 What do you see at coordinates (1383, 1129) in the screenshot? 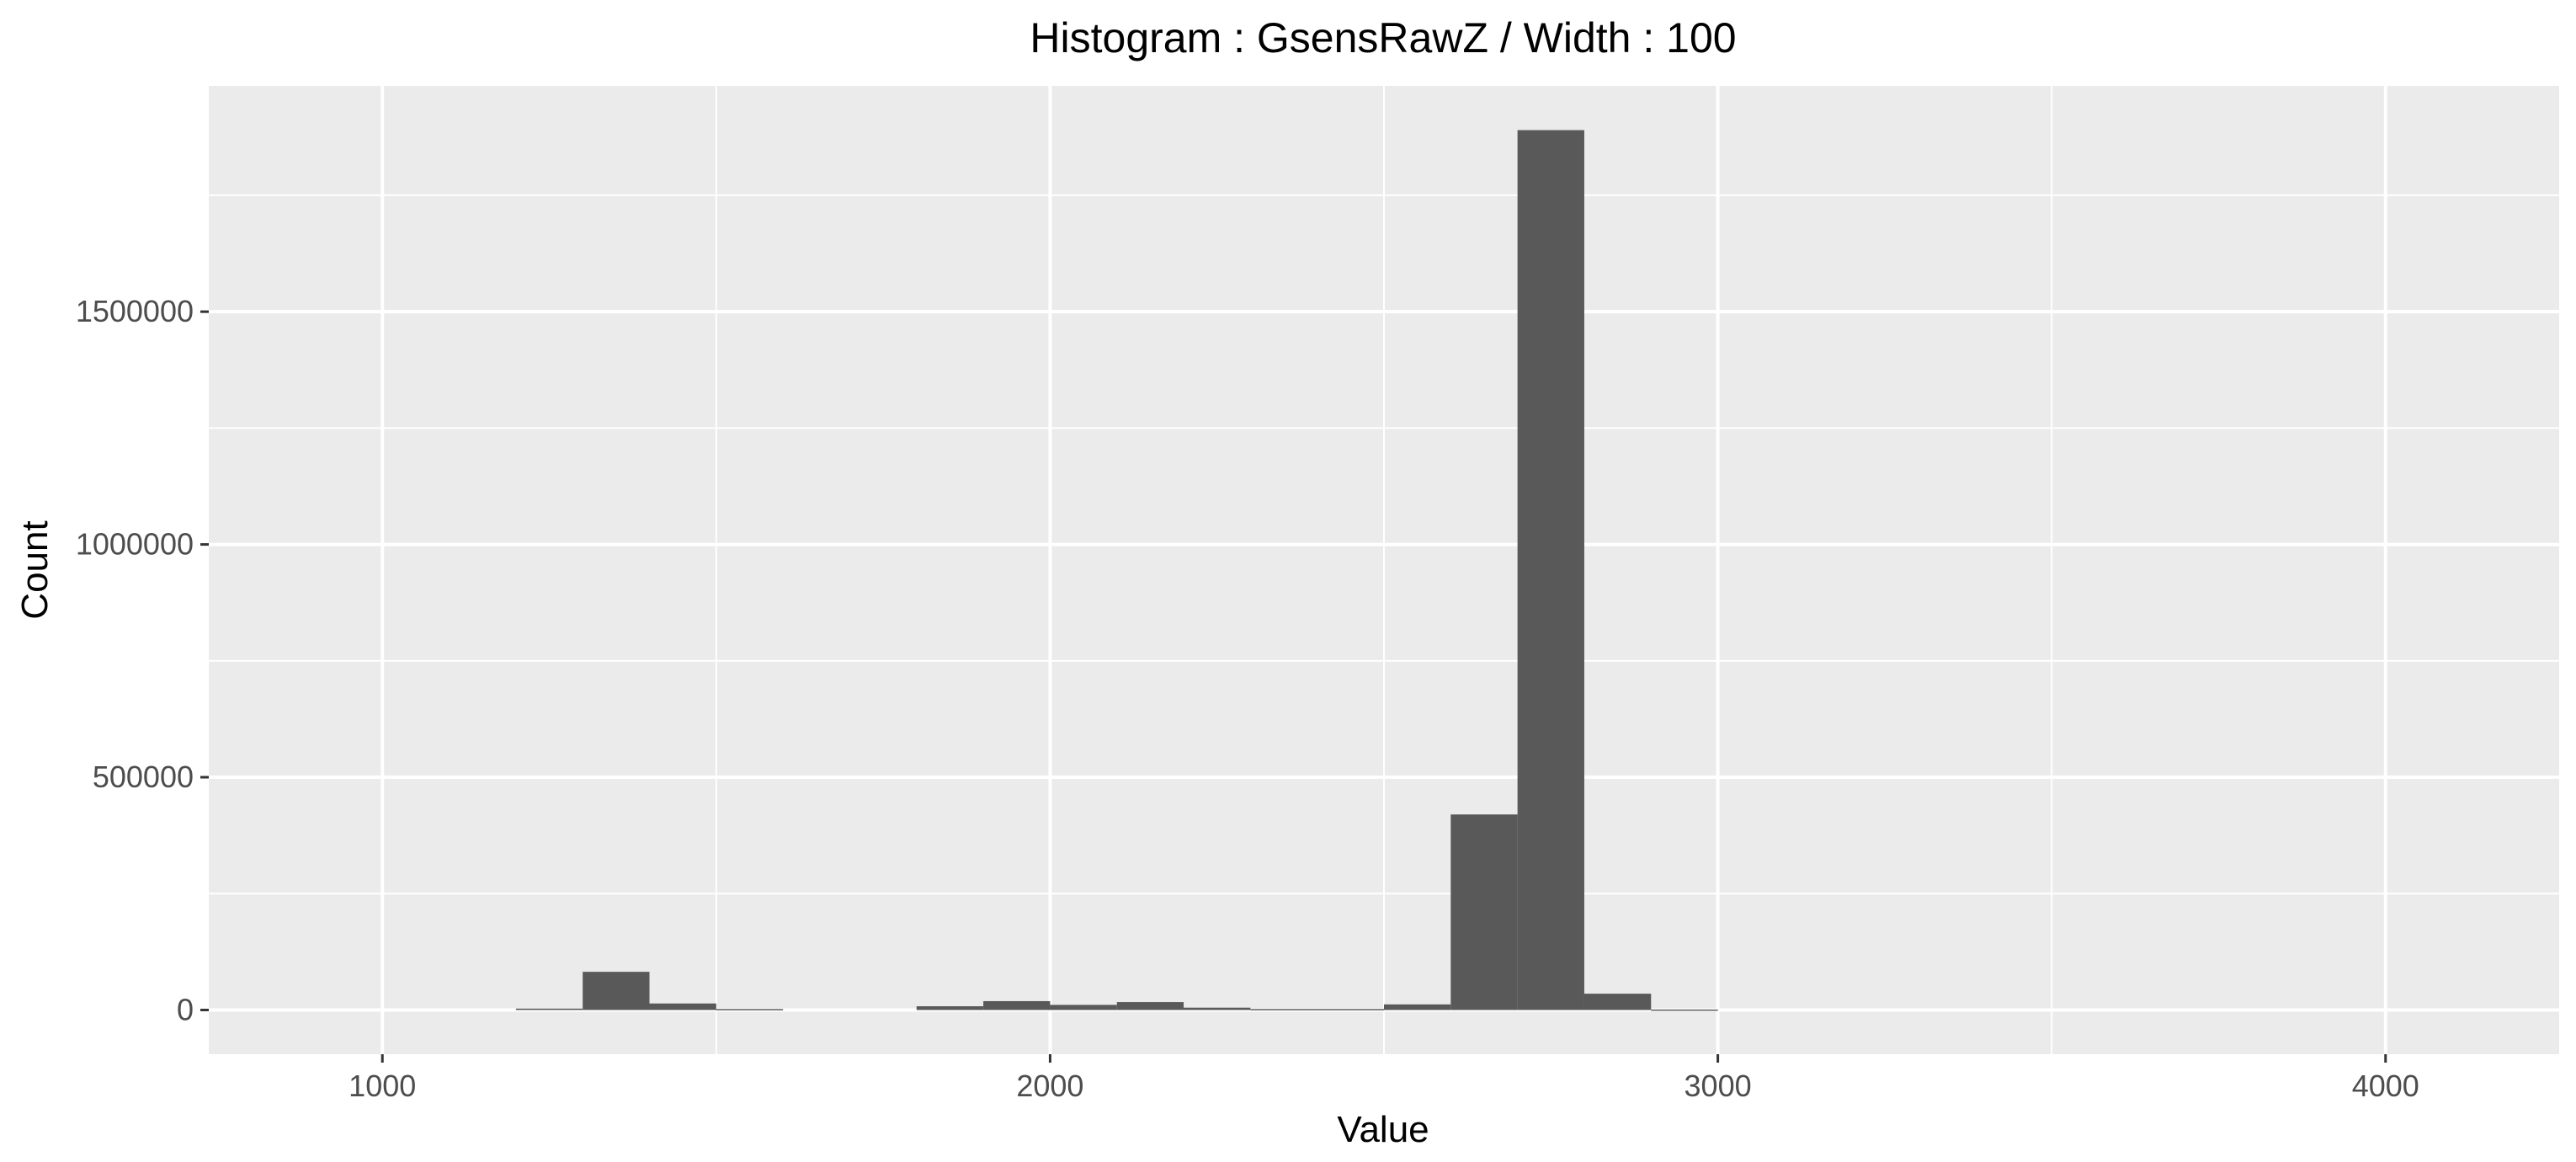
I see `x-axis-title: Value` at bounding box center [1383, 1129].